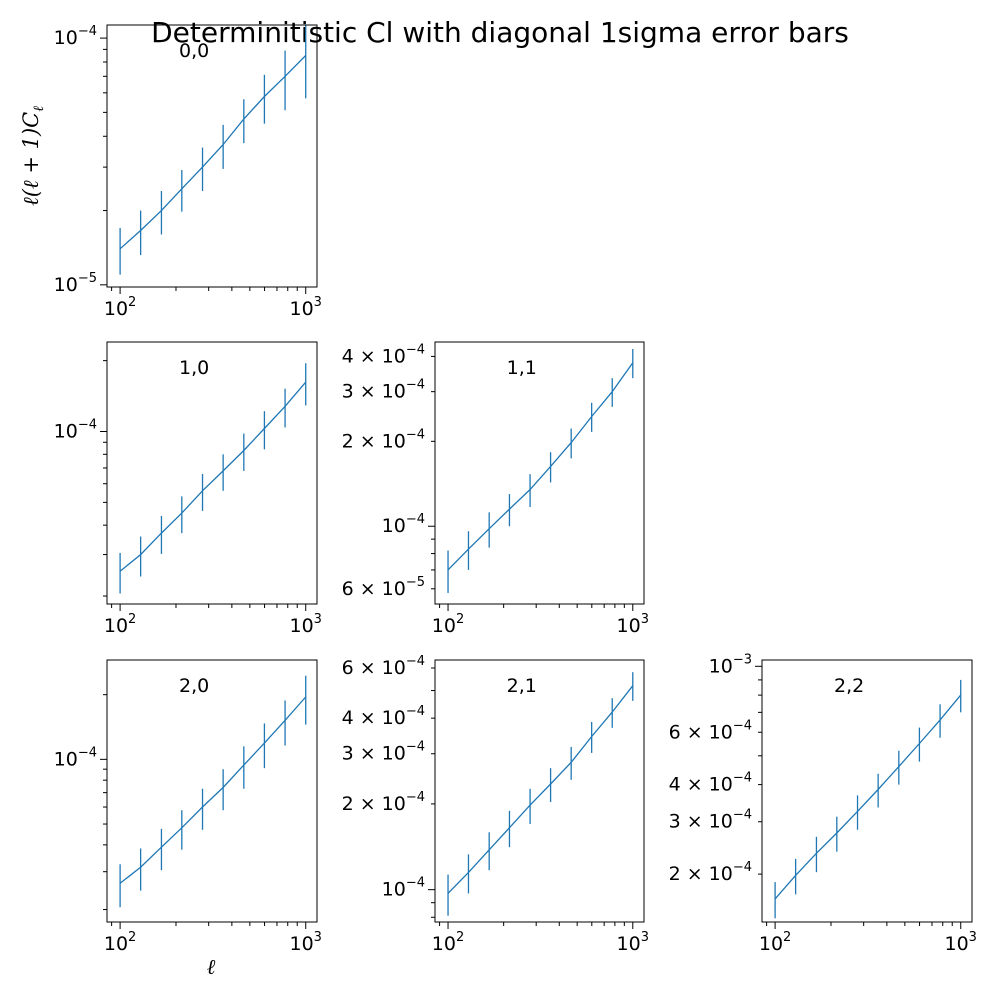 Image resolution: width=1000 pixels, height=1000 pixels. I want to click on y-axis-label: ℓ(ℓ + 1)Cℓ, so click(33, 156).